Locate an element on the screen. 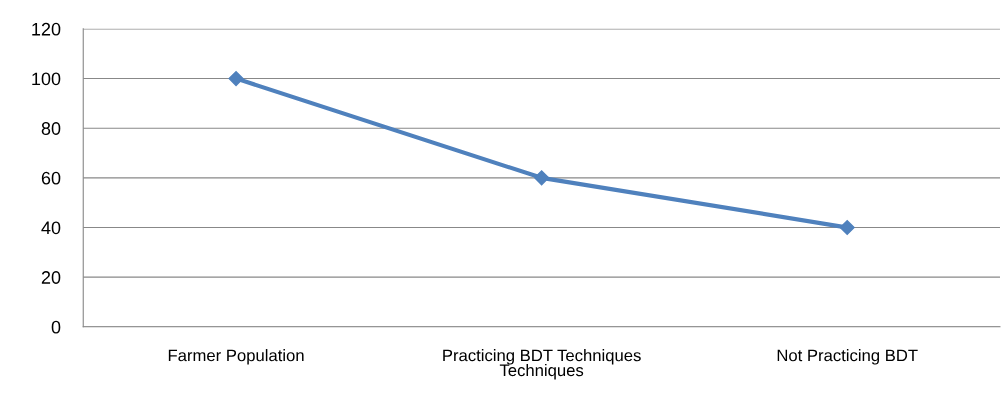 This screenshot has width=1003, height=401. y-tick-label: 0 is located at coordinates (56, 327).